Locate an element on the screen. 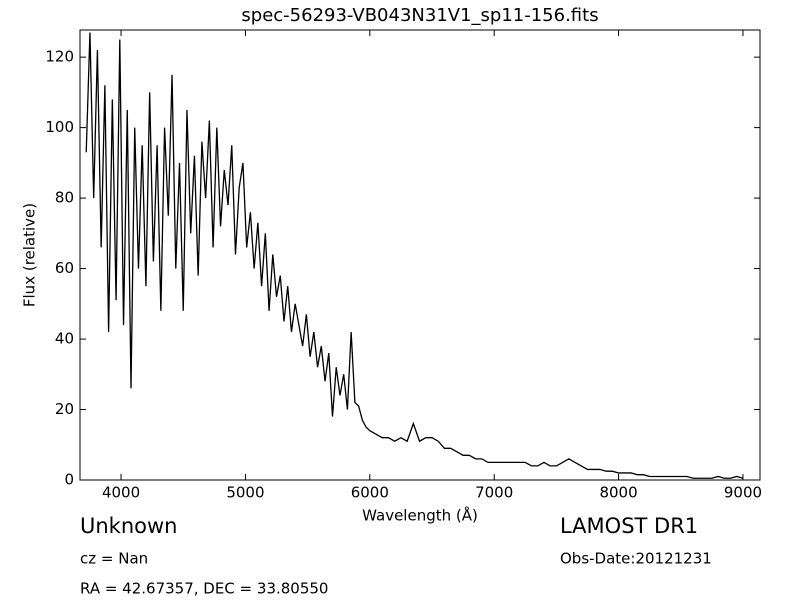 The width and height of the screenshot is (800, 600). x-tick-label: 6000 is located at coordinates (370, 493).